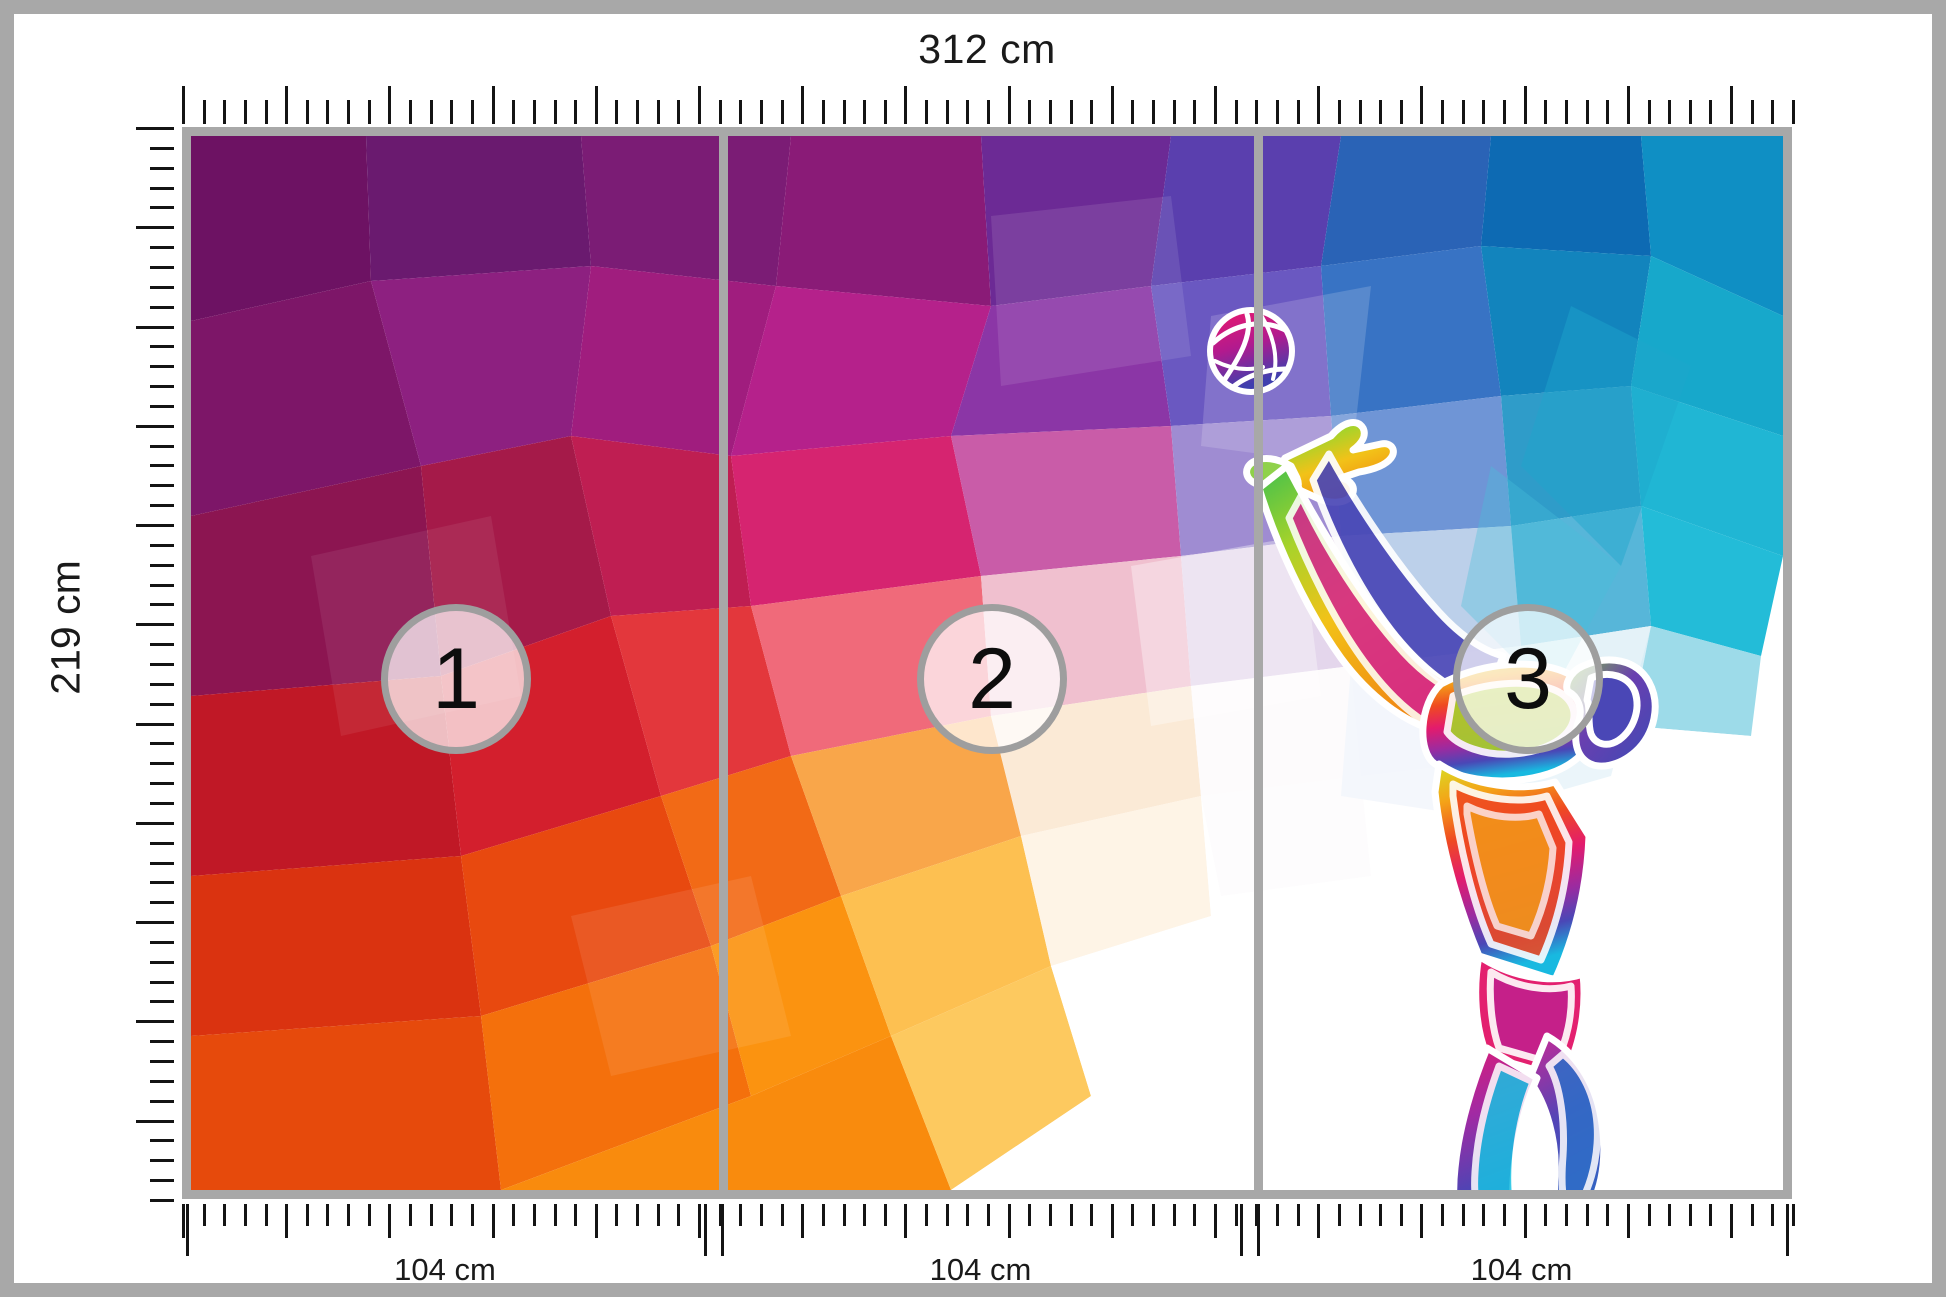 Image resolution: width=1946 pixels, height=1297 pixels. Describe the element at coordinates (1528, 679) in the screenshot. I see `panel-badge-3: 3` at that location.